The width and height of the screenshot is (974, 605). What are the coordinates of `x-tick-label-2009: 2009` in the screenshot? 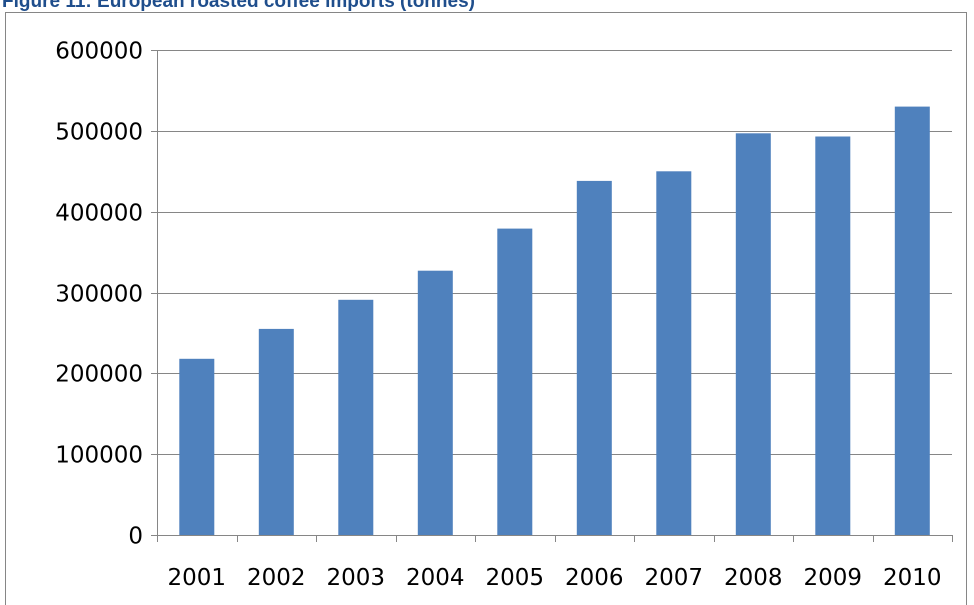 It's located at (833, 578).